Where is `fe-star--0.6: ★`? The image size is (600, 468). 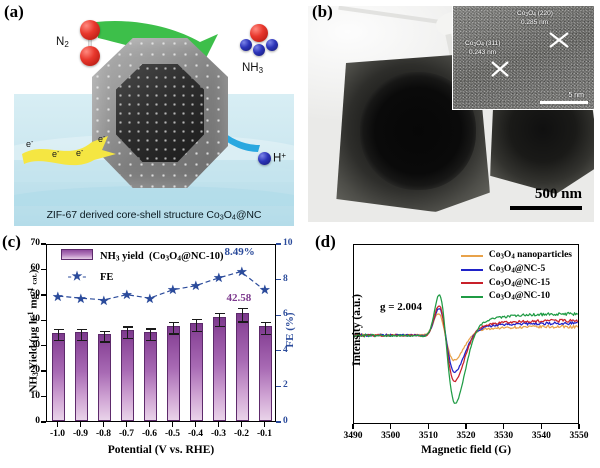 fe-star--0.6: ★ is located at coordinates (150, 298).